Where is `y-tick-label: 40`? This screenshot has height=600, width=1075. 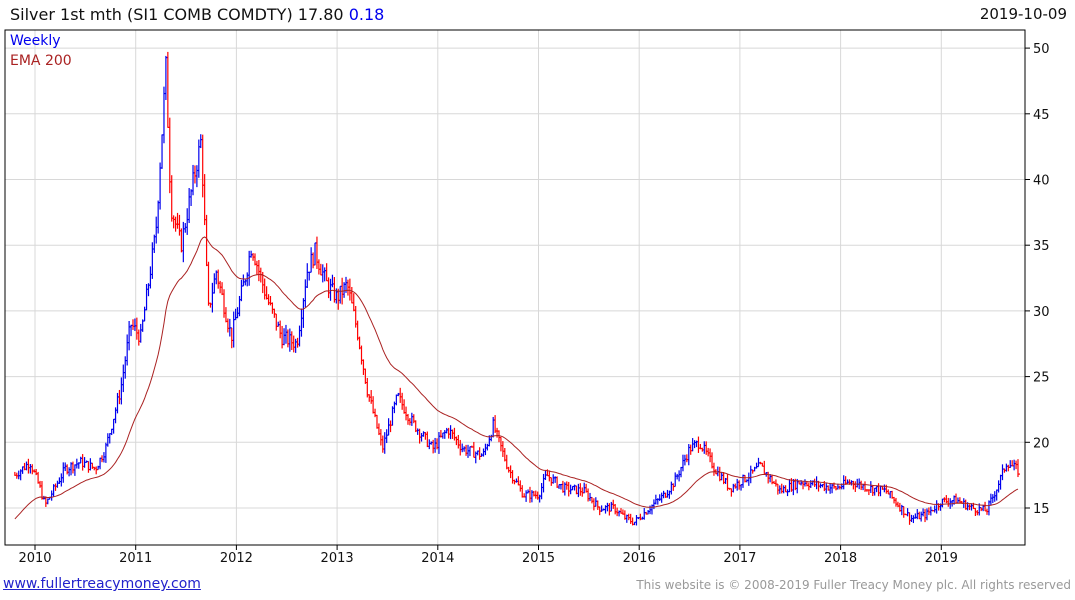
y-tick-label: 40 is located at coordinates (1041, 181).